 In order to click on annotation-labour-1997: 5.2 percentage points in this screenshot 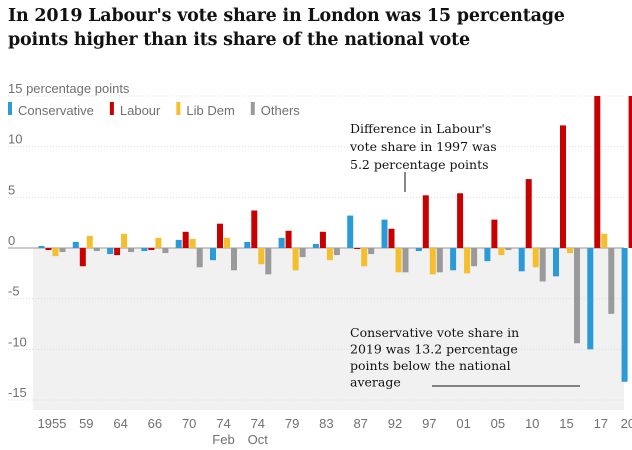, I will do `click(419, 164)`.